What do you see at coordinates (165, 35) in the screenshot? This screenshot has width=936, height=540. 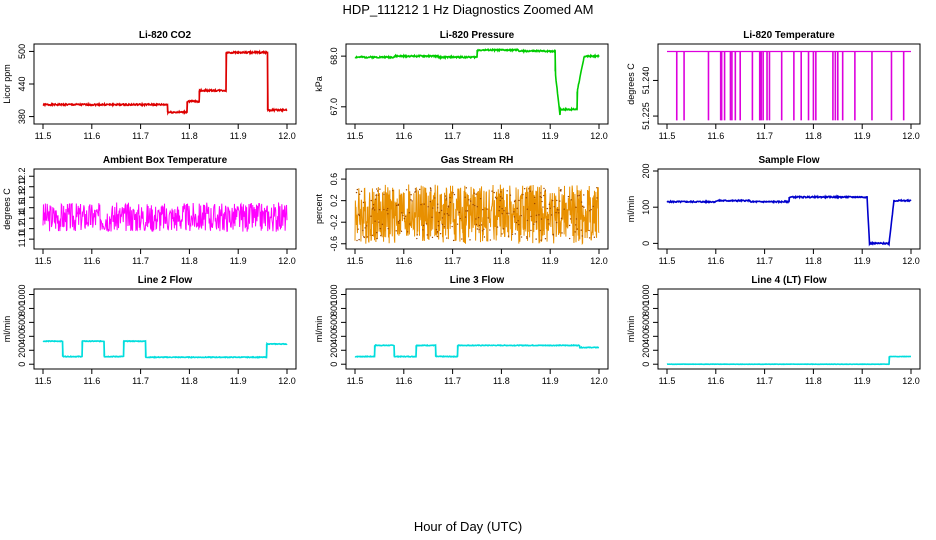 I see `panel-title: Li-820 CO2` at bounding box center [165, 35].